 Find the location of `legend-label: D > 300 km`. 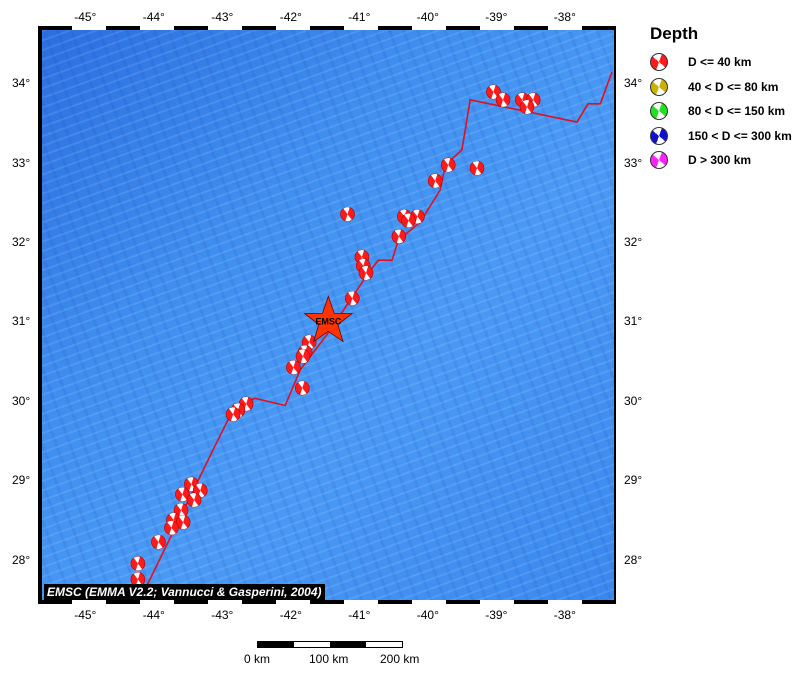

legend-label: D > 300 km is located at coordinates (720, 160).